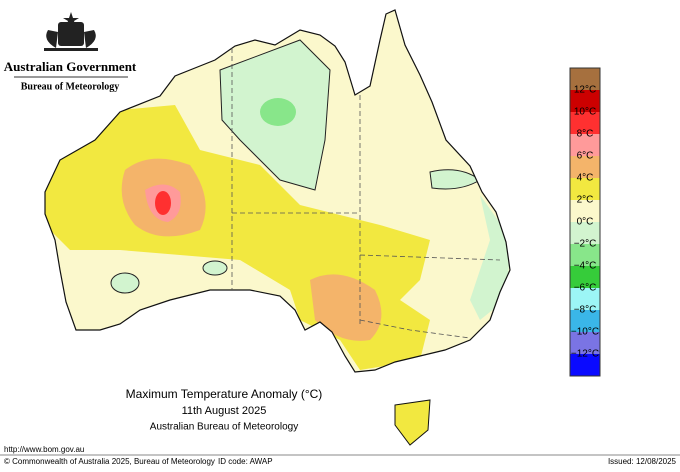 The width and height of the screenshot is (680, 472). What do you see at coordinates (71, 31) in the screenshot?
I see `crest` at bounding box center [71, 31].